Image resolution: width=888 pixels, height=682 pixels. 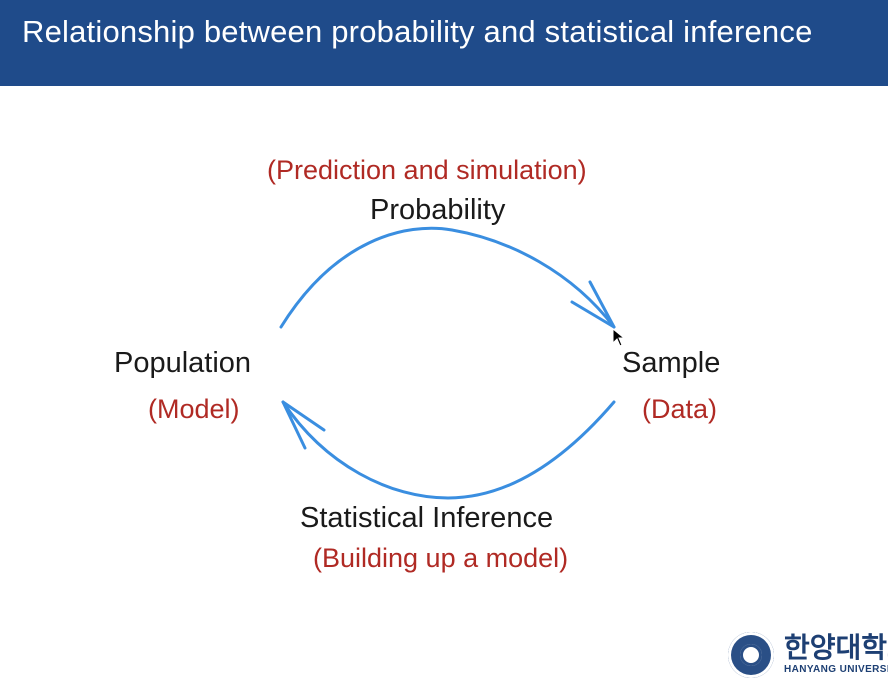 What do you see at coordinates (448, 450) in the screenshot?
I see `inference-arrow` at bounding box center [448, 450].